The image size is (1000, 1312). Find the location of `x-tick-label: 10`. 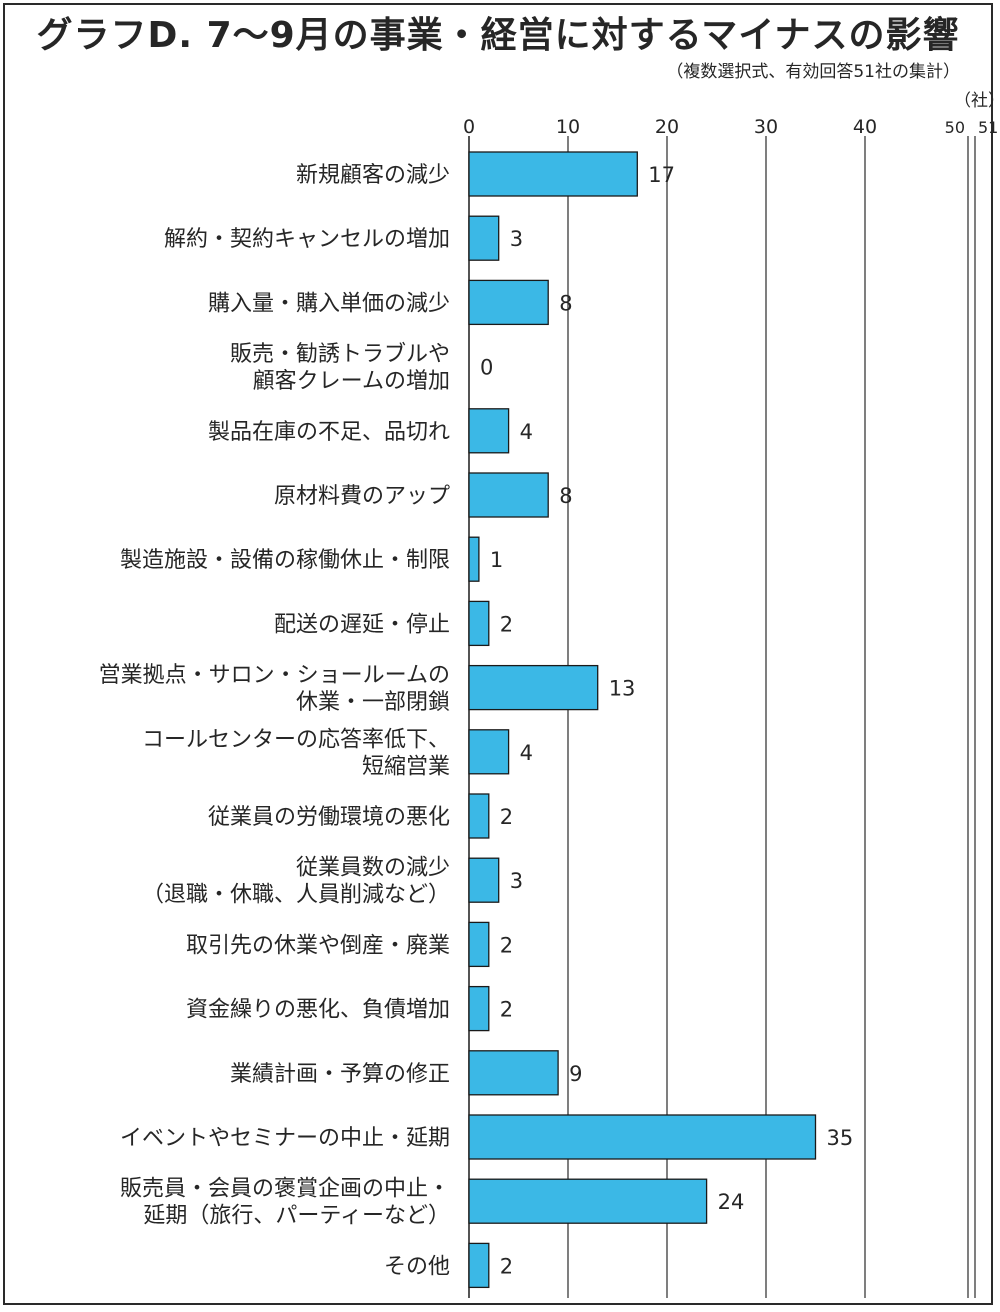

x-tick-label: 10 is located at coordinates (568, 127).